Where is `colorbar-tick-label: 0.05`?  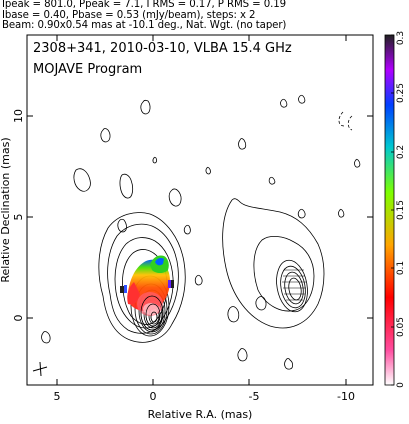
colorbar-tick-label: 0.05 is located at coordinates (401, 327).